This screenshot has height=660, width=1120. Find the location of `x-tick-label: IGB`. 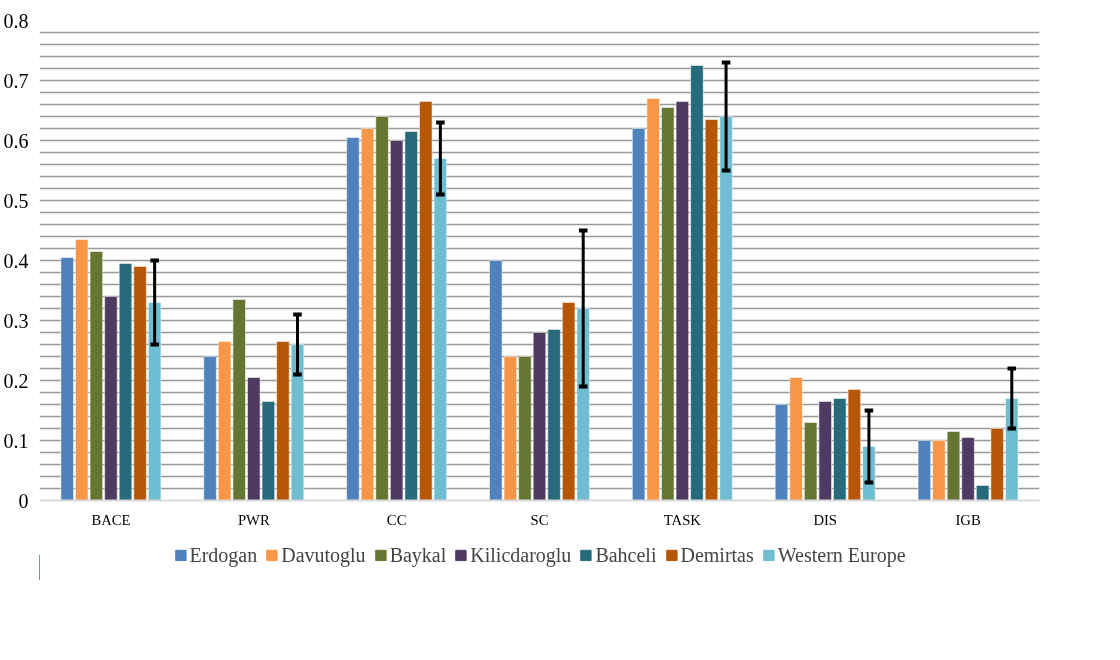

x-tick-label: IGB is located at coordinates (968, 519).